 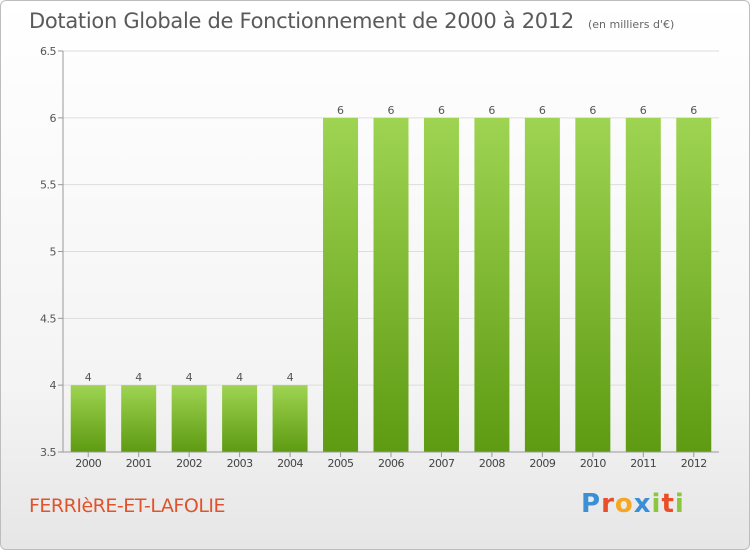 What do you see at coordinates (48, 185) in the screenshot?
I see `y-tick-label: 5.5` at bounding box center [48, 185].